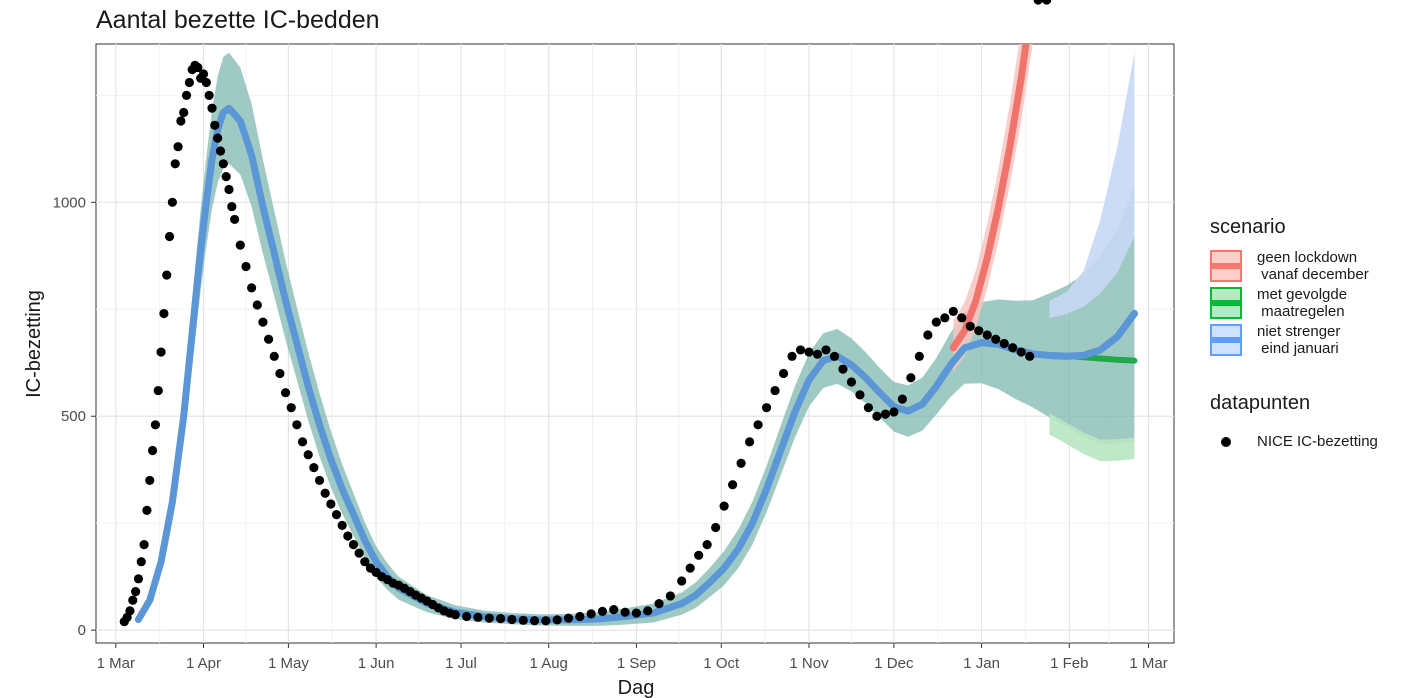  What do you see at coordinates (1069, 663) in the screenshot?
I see `x-tick-label: 1 Feb` at bounding box center [1069, 663].